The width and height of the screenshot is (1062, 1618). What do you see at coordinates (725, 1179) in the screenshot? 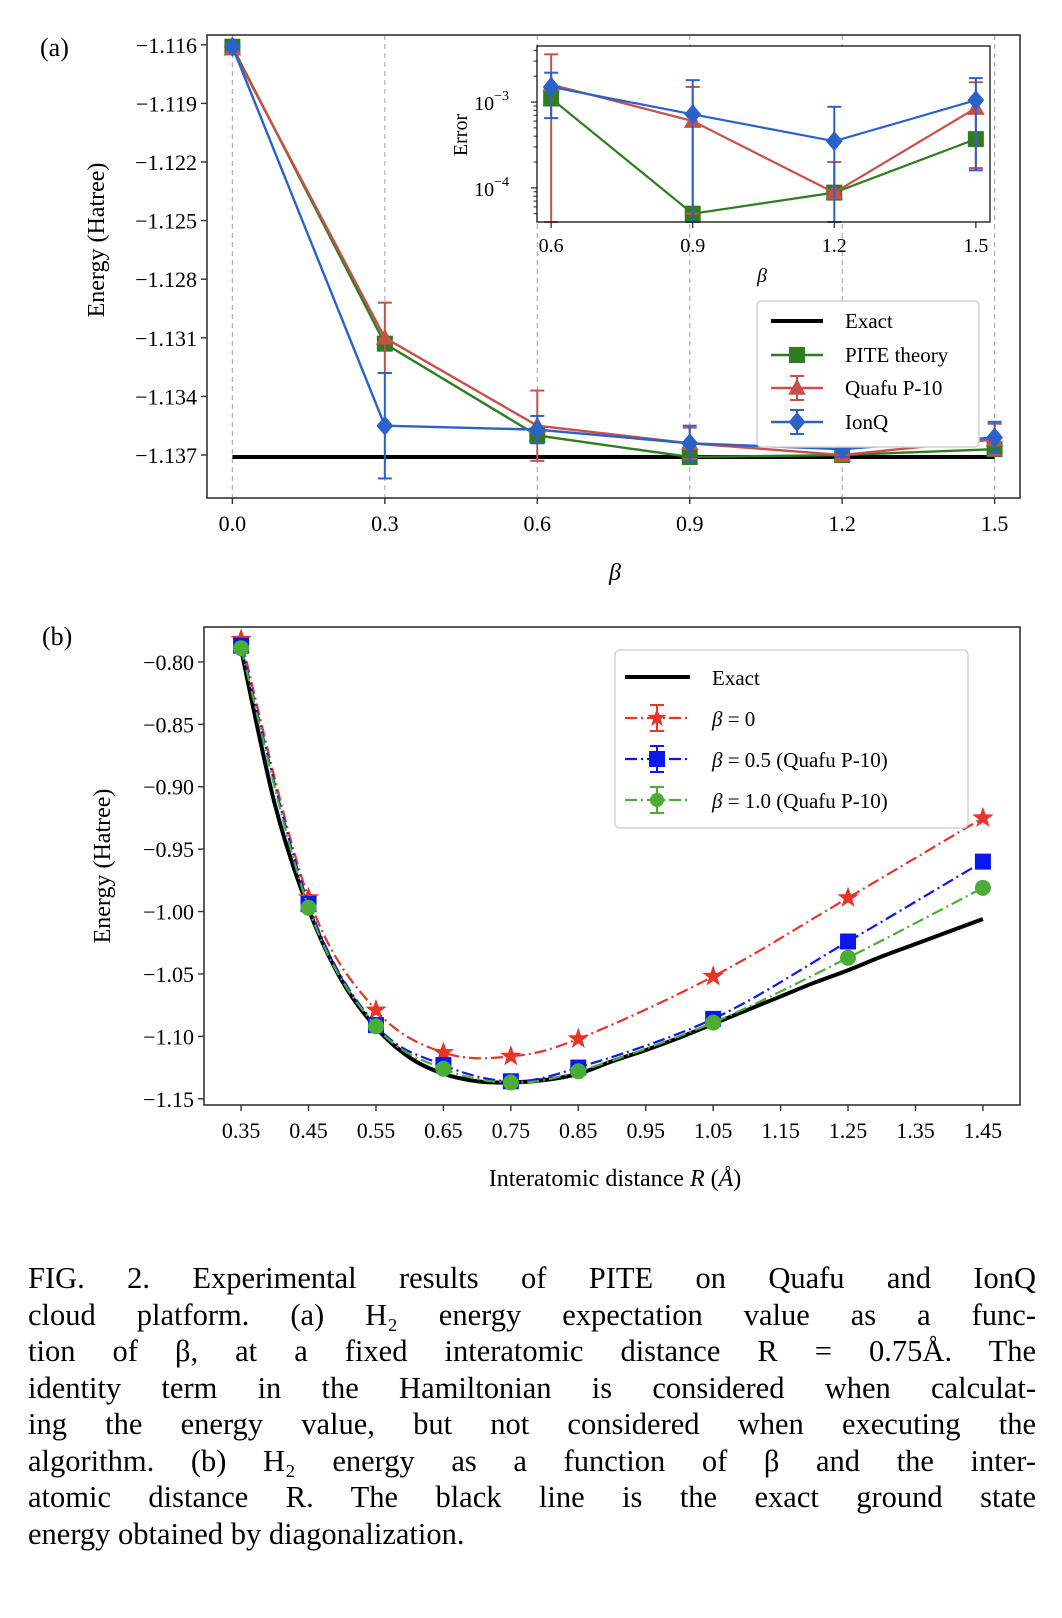
I see `b-x-axis-label-part: Å` at bounding box center [725, 1179].